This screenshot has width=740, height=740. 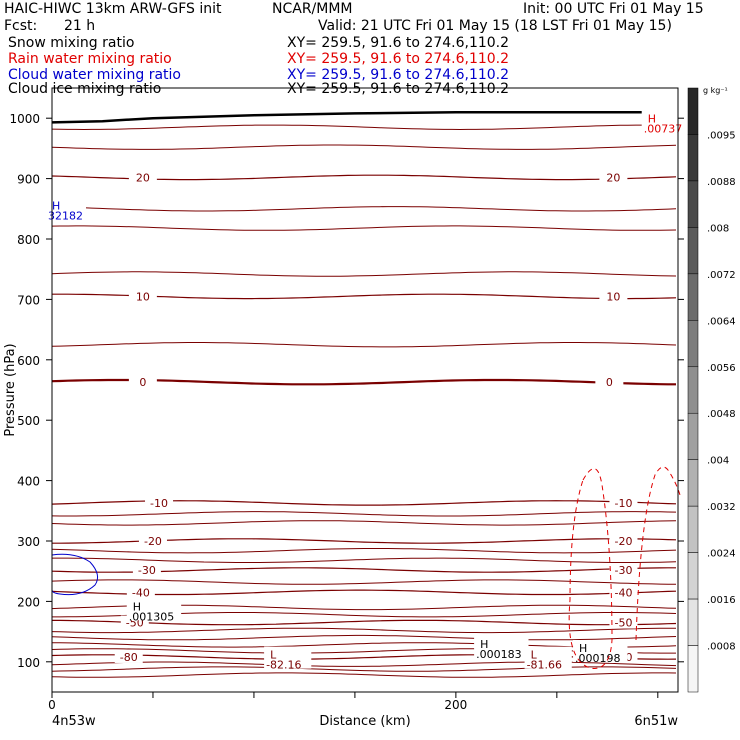 What do you see at coordinates (283, 665) in the screenshot?
I see `extremum-value: -82.16` at bounding box center [283, 665].